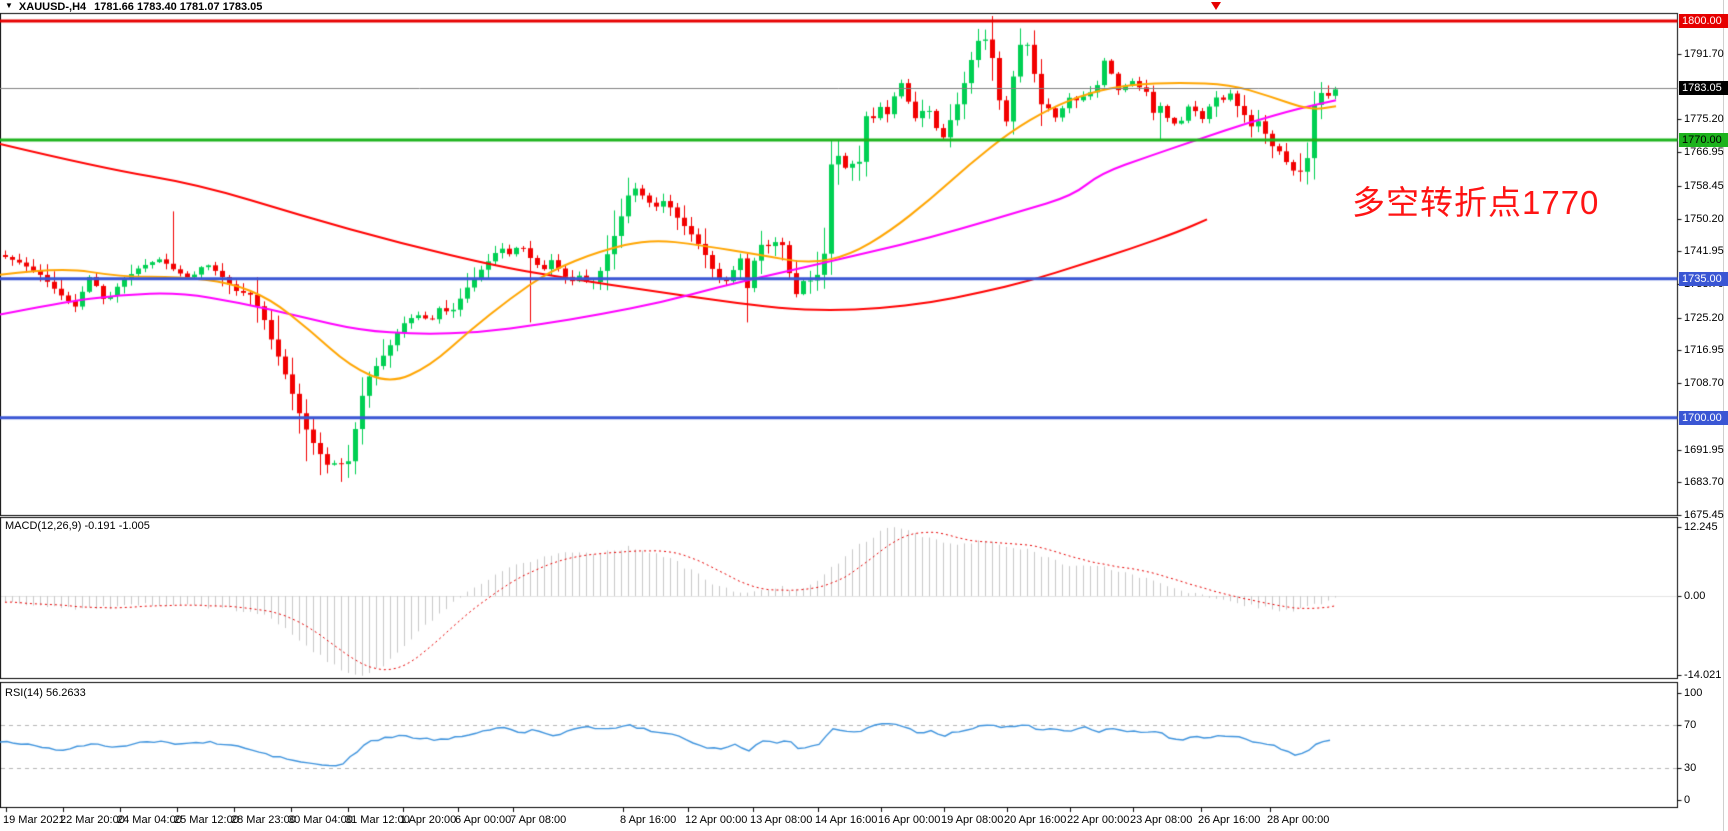 The width and height of the screenshot is (1728, 831). What do you see at coordinates (92, 820) in the screenshot?
I see `time-axis-label: 22 Mar 20:00` at bounding box center [92, 820].